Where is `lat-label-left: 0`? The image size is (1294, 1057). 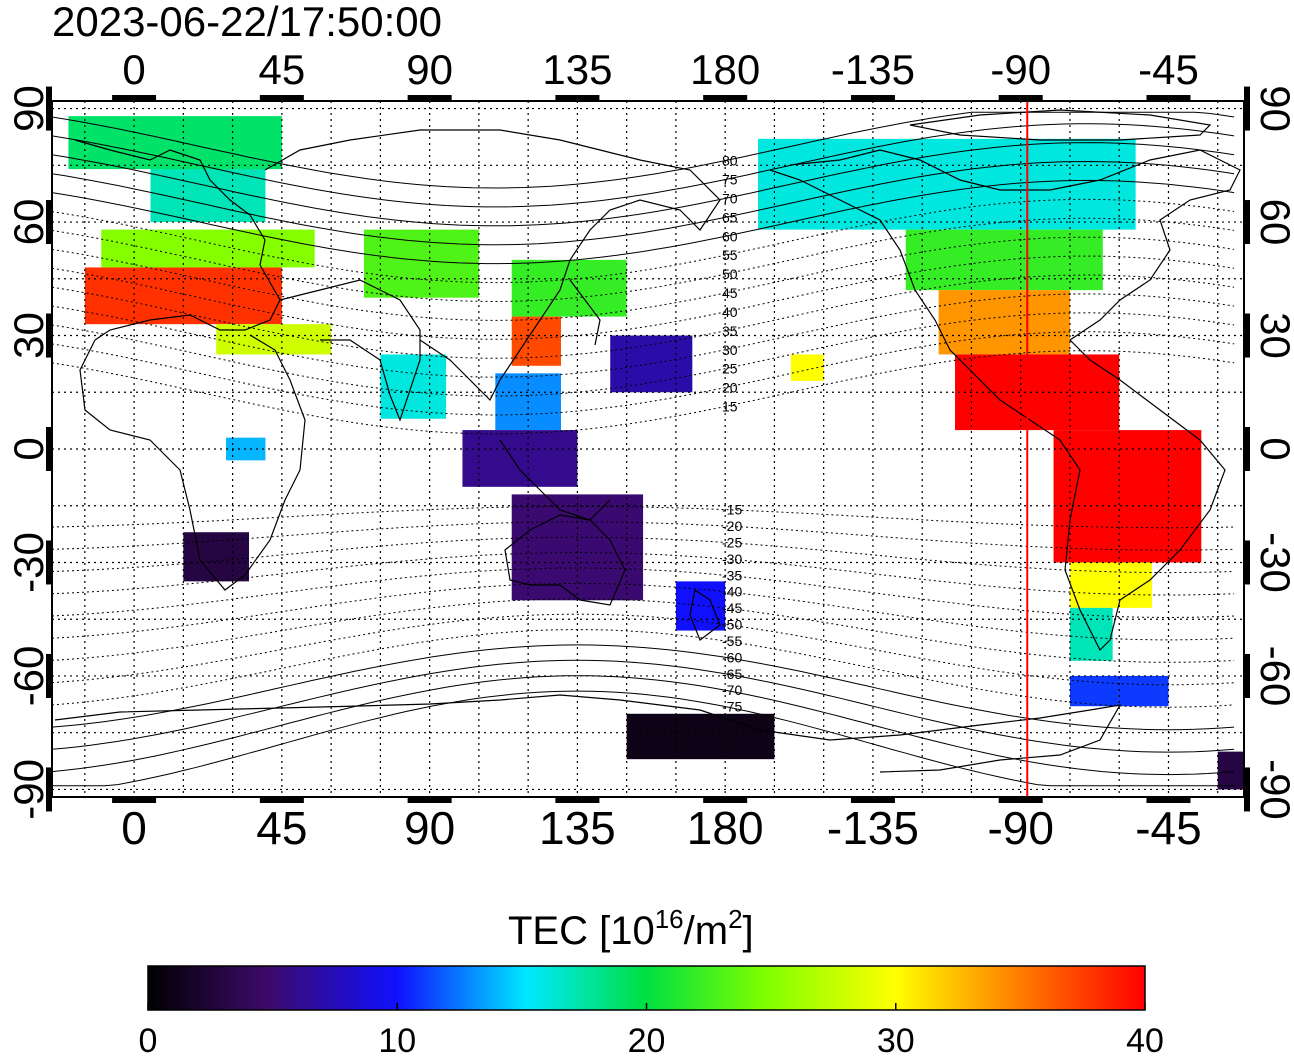 lat-label-left: 0 is located at coordinates (28, 448).